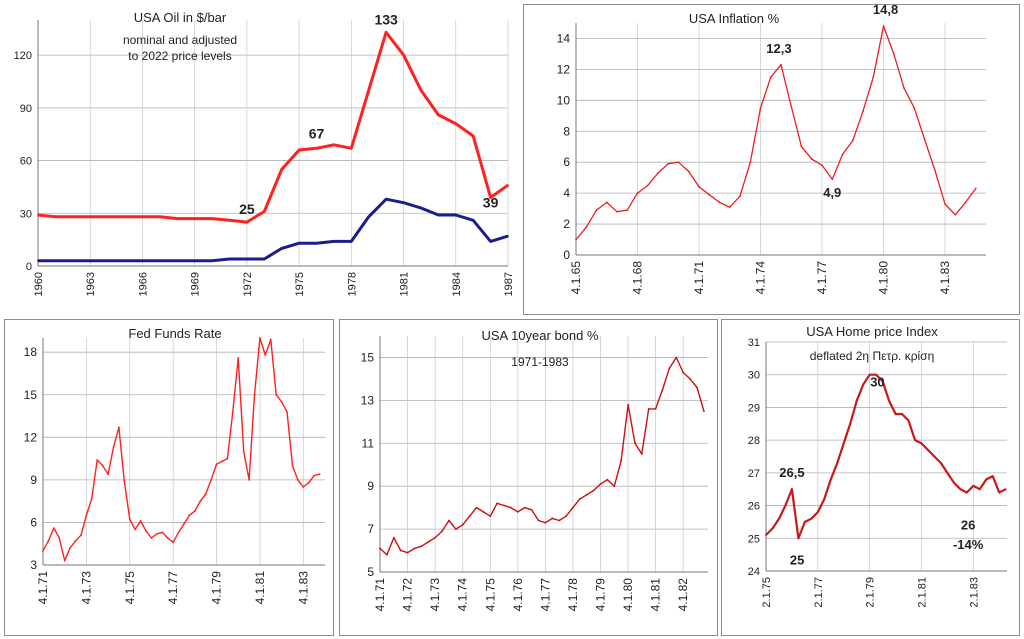 The height and width of the screenshot is (639, 1024). What do you see at coordinates (173, 588) in the screenshot?
I see `x-tick-label: 4.1.77` at bounding box center [173, 588].